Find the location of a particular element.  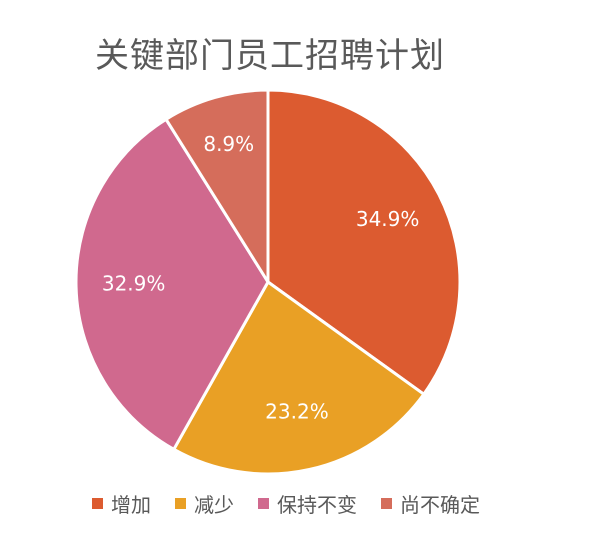

pie-slice is located at coordinates (217, 186).